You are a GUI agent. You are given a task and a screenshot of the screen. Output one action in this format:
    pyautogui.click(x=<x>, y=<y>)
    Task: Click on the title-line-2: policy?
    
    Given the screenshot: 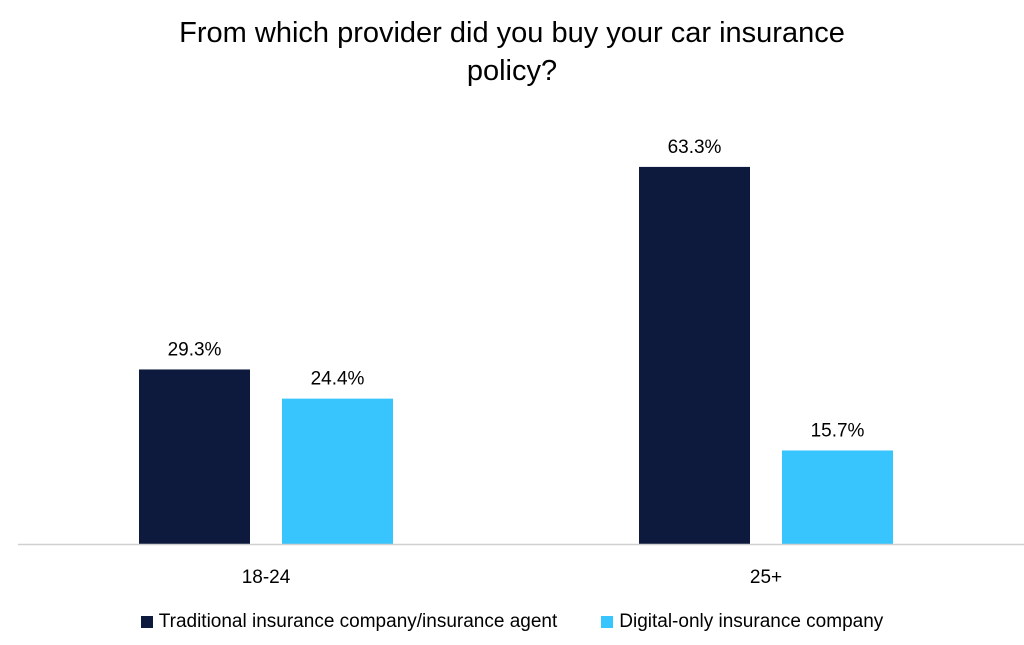 What is the action you would take?
    pyautogui.click(x=512, y=71)
    